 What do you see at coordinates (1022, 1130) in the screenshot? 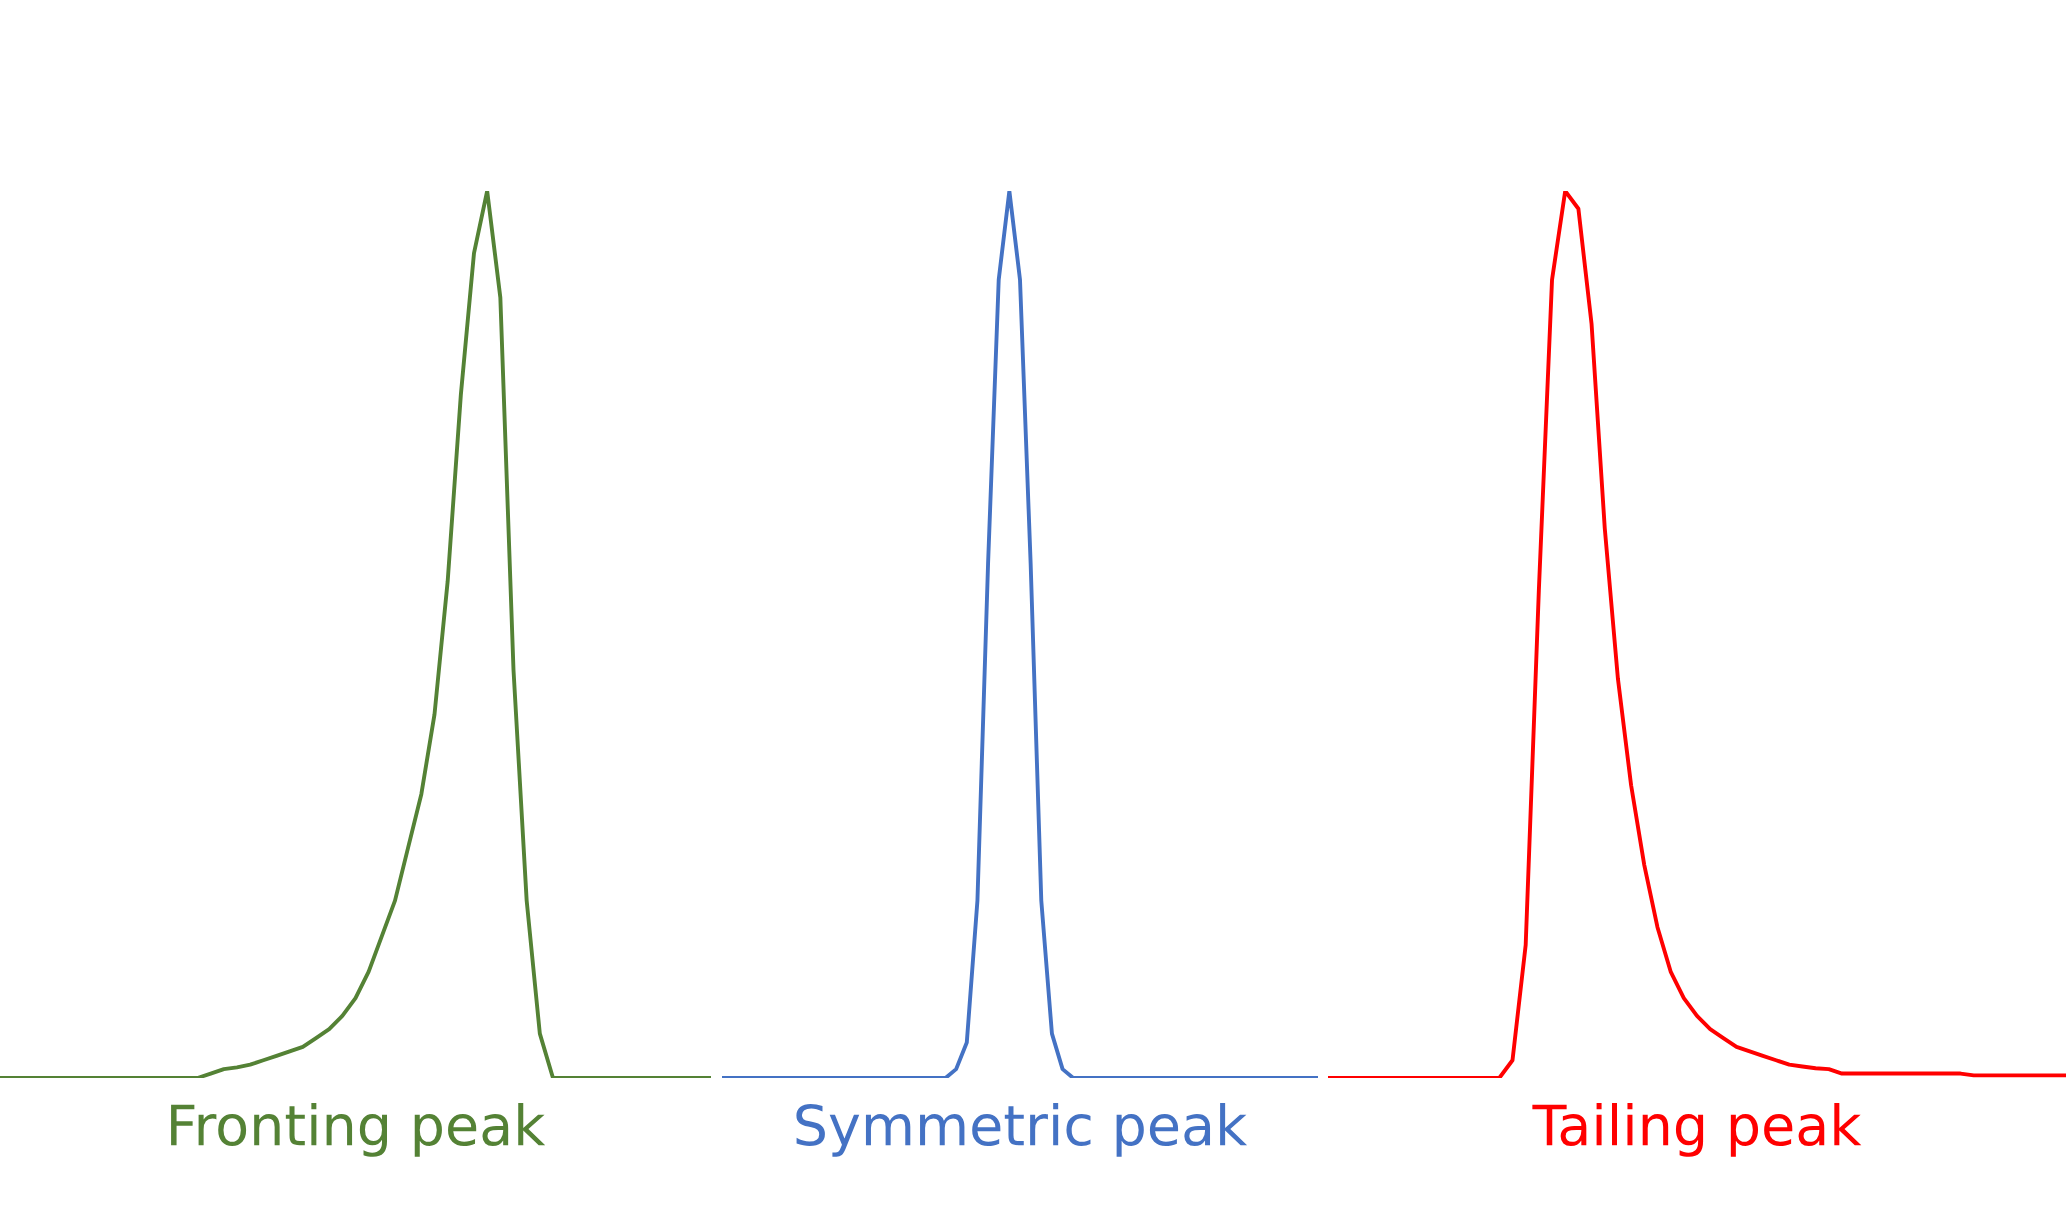
I see `x-axis-title: Symmetric peak` at bounding box center [1022, 1130].